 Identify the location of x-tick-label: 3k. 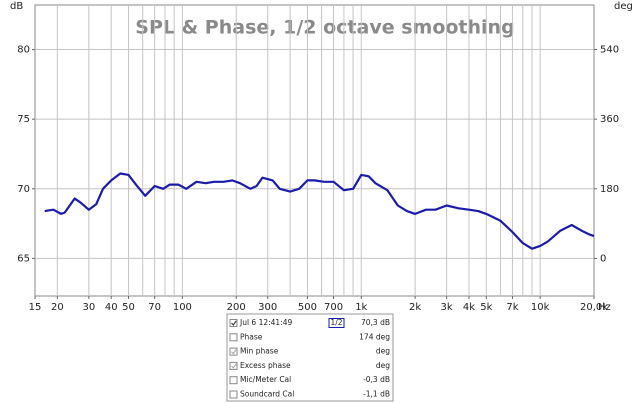
(447, 307).